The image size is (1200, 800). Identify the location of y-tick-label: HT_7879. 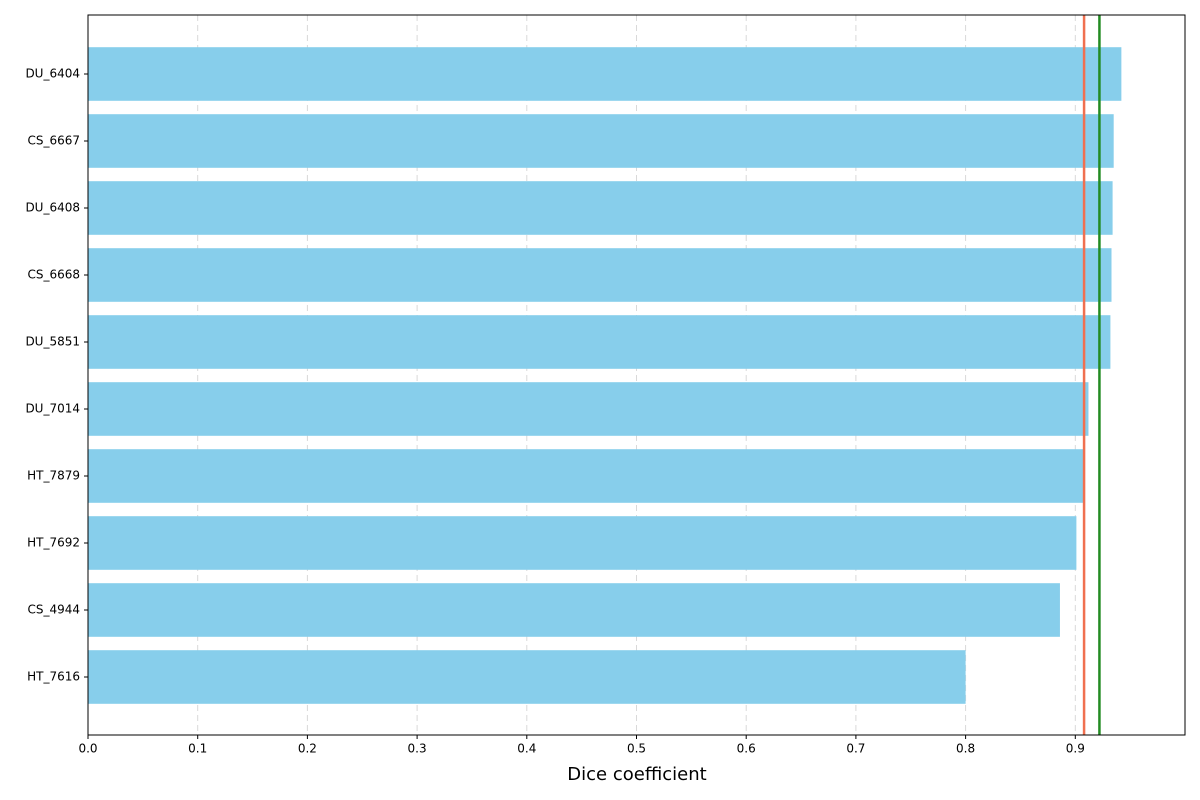
(53, 476).